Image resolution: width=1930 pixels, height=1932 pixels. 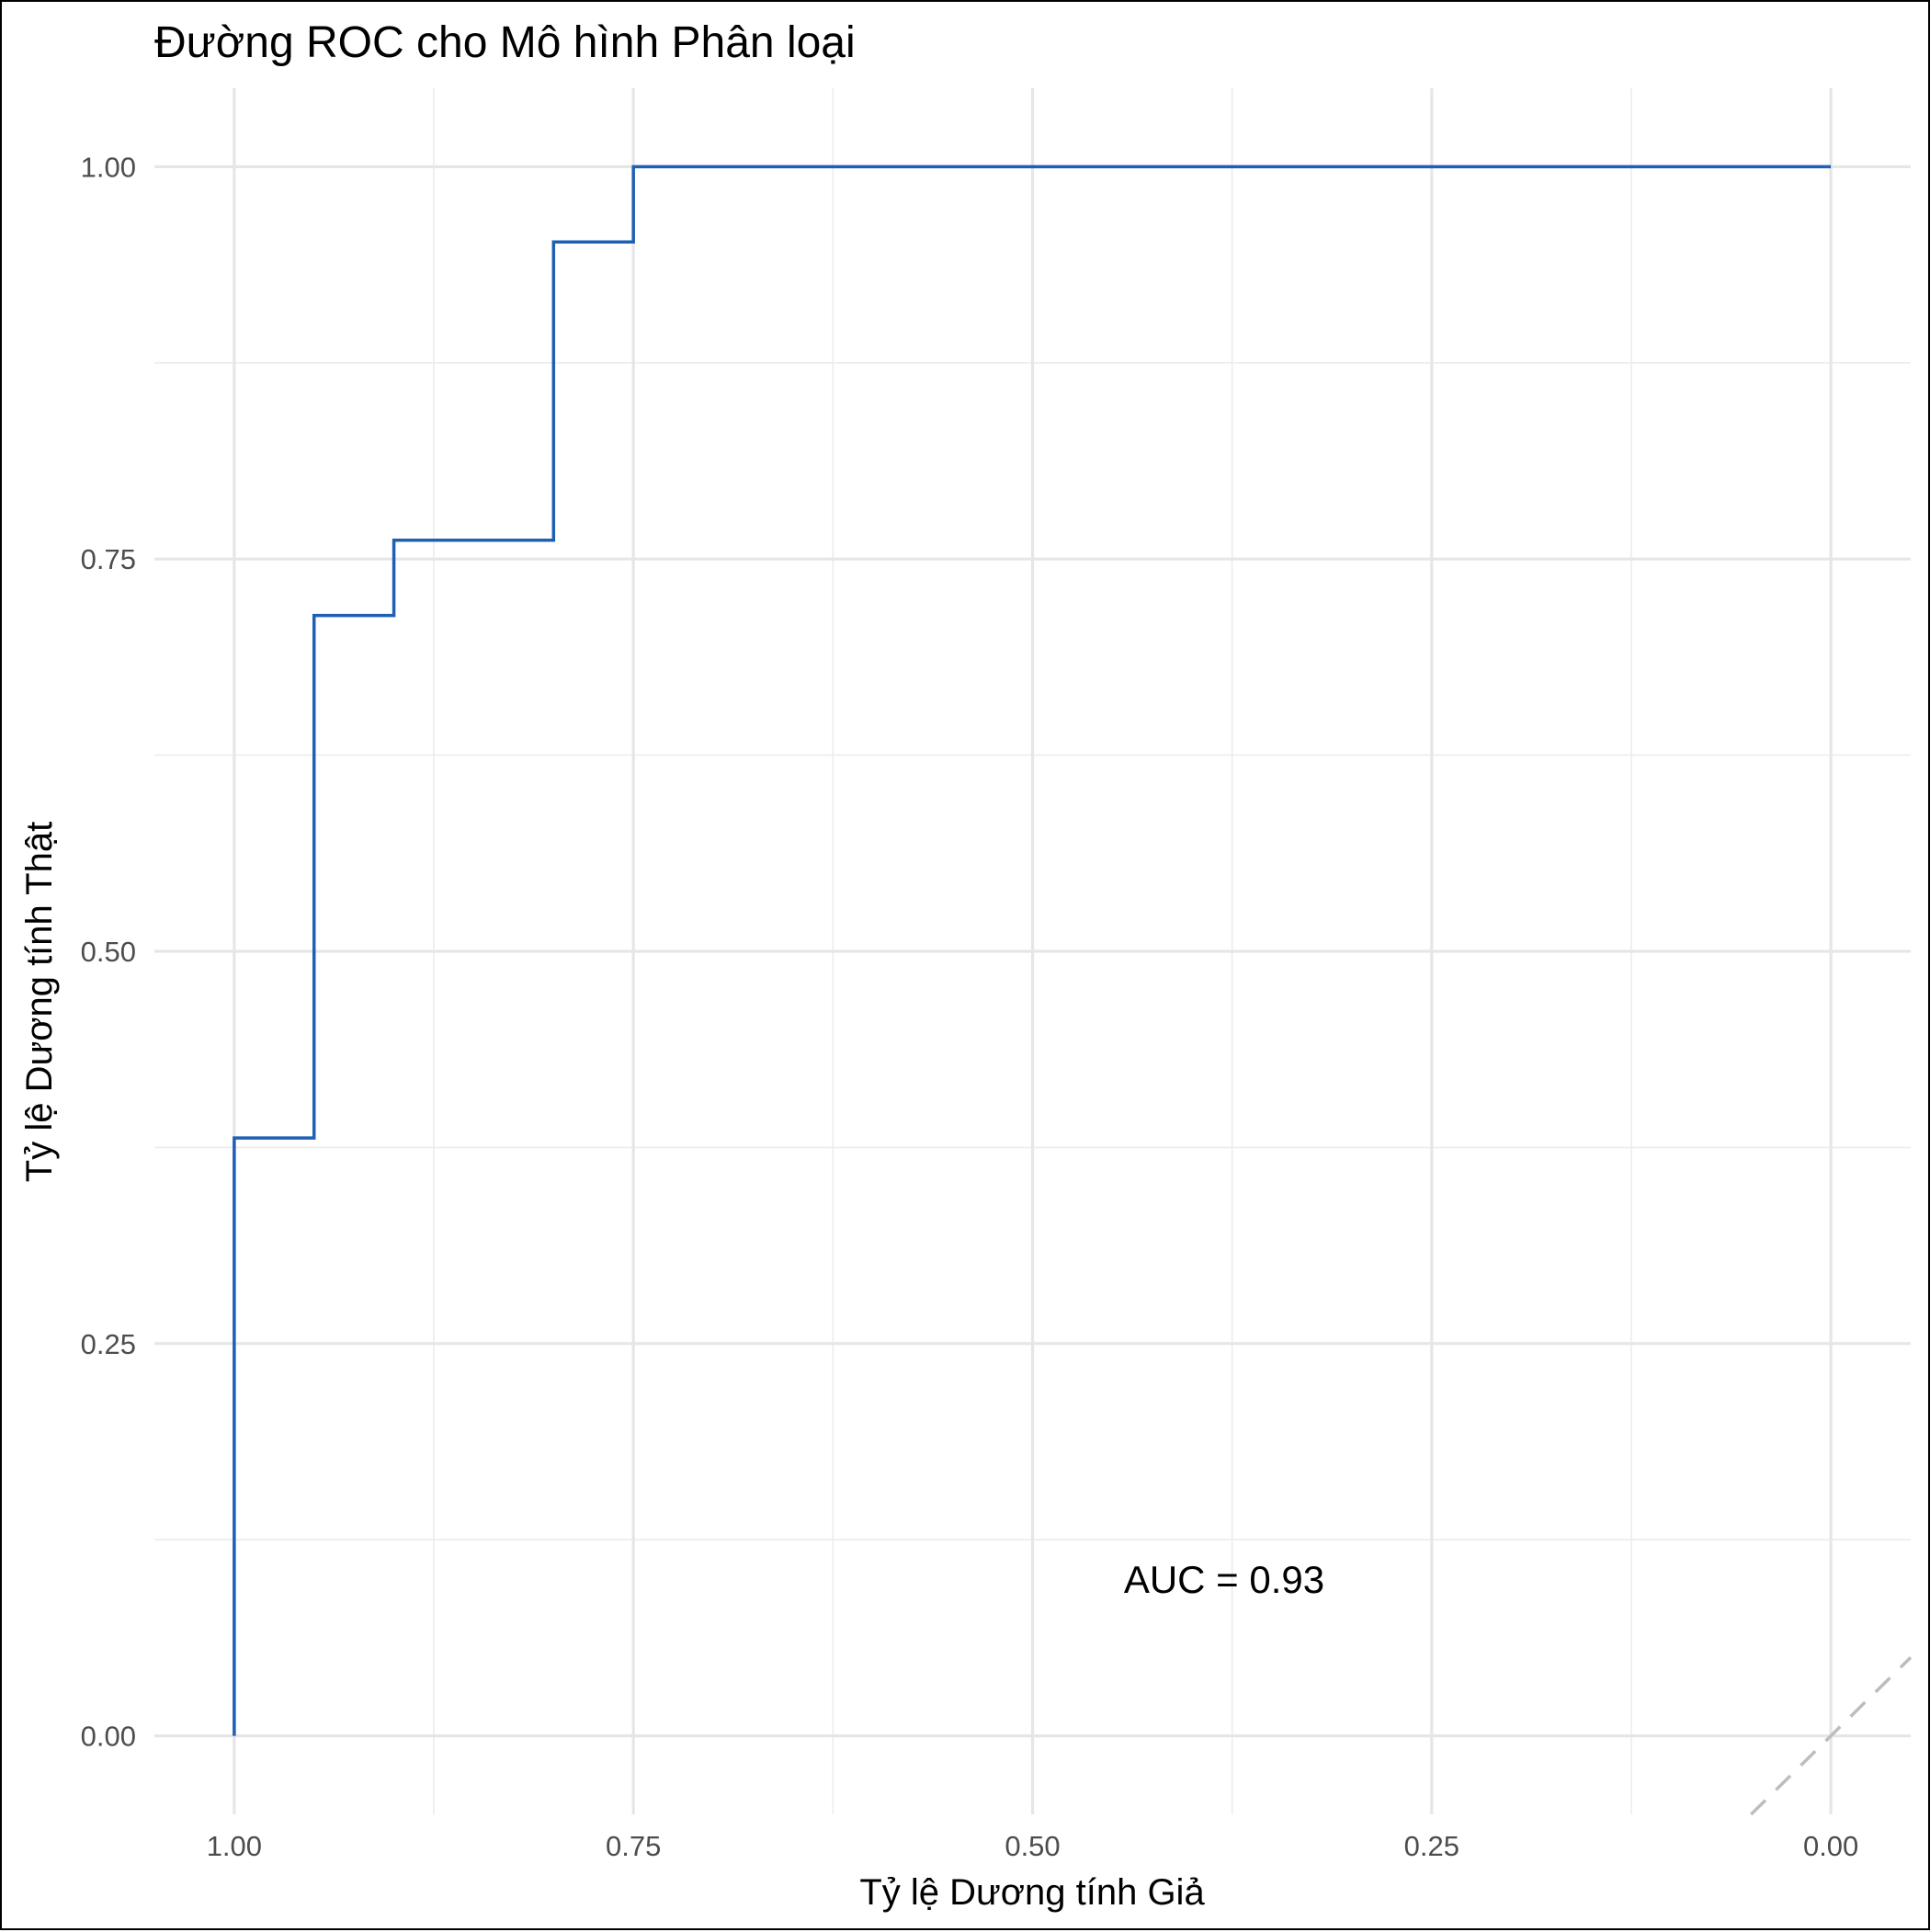 I want to click on x-tick-label: 0.00, so click(x=1830, y=1846).